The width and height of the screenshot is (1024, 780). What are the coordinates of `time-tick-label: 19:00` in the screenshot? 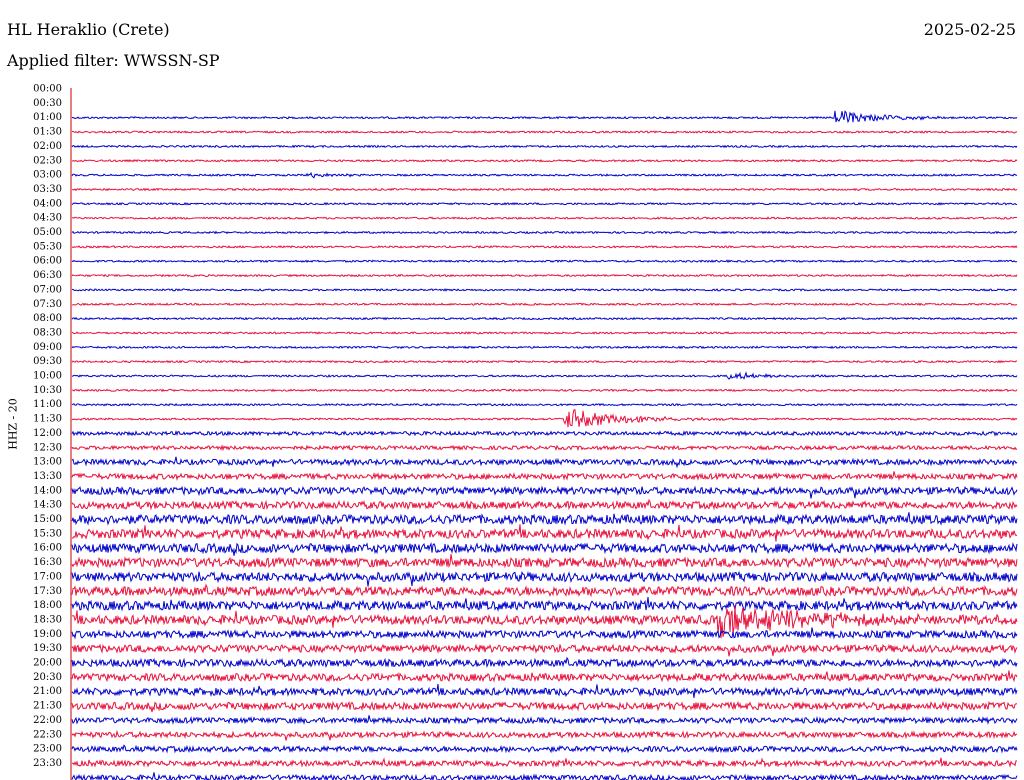 It's located at (47, 634).